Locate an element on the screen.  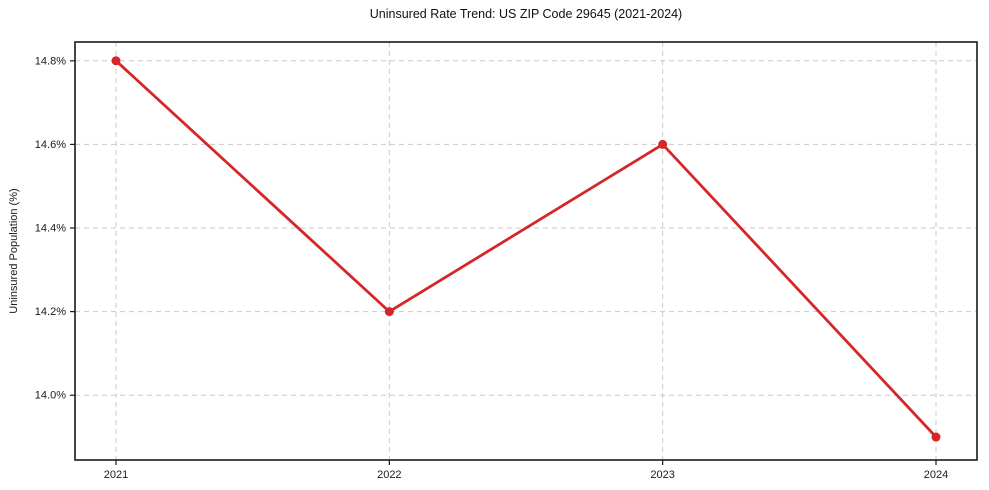
y-tick-label: 14.8% is located at coordinates (50, 61).